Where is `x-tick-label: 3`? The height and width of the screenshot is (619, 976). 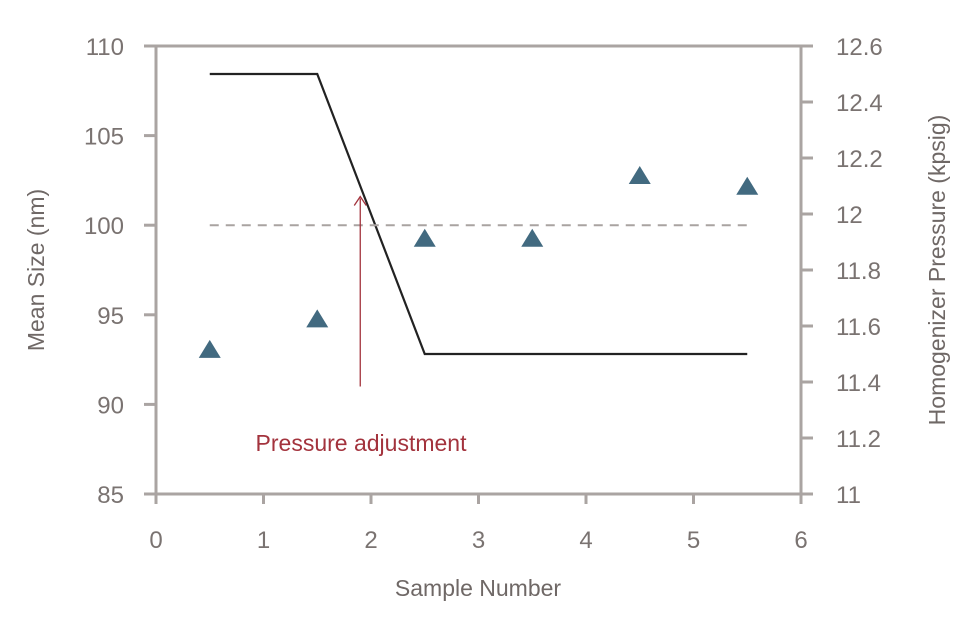 x-tick-label: 3 is located at coordinates (478, 540).